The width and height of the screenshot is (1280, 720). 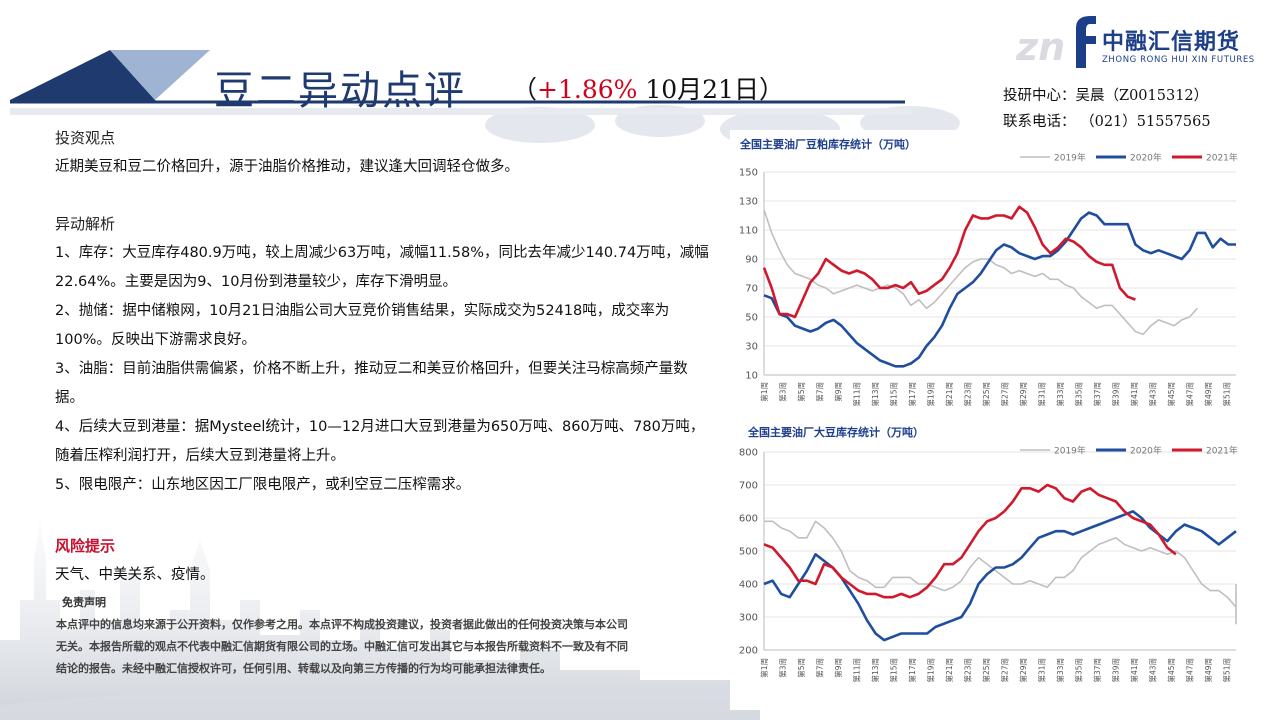 What do you see at coordinates (1178, 60) in the screenshot?
I see `company-name-english: ZHONG RONG HUI XIN FUTURES` at bounding box center [1178, 60].